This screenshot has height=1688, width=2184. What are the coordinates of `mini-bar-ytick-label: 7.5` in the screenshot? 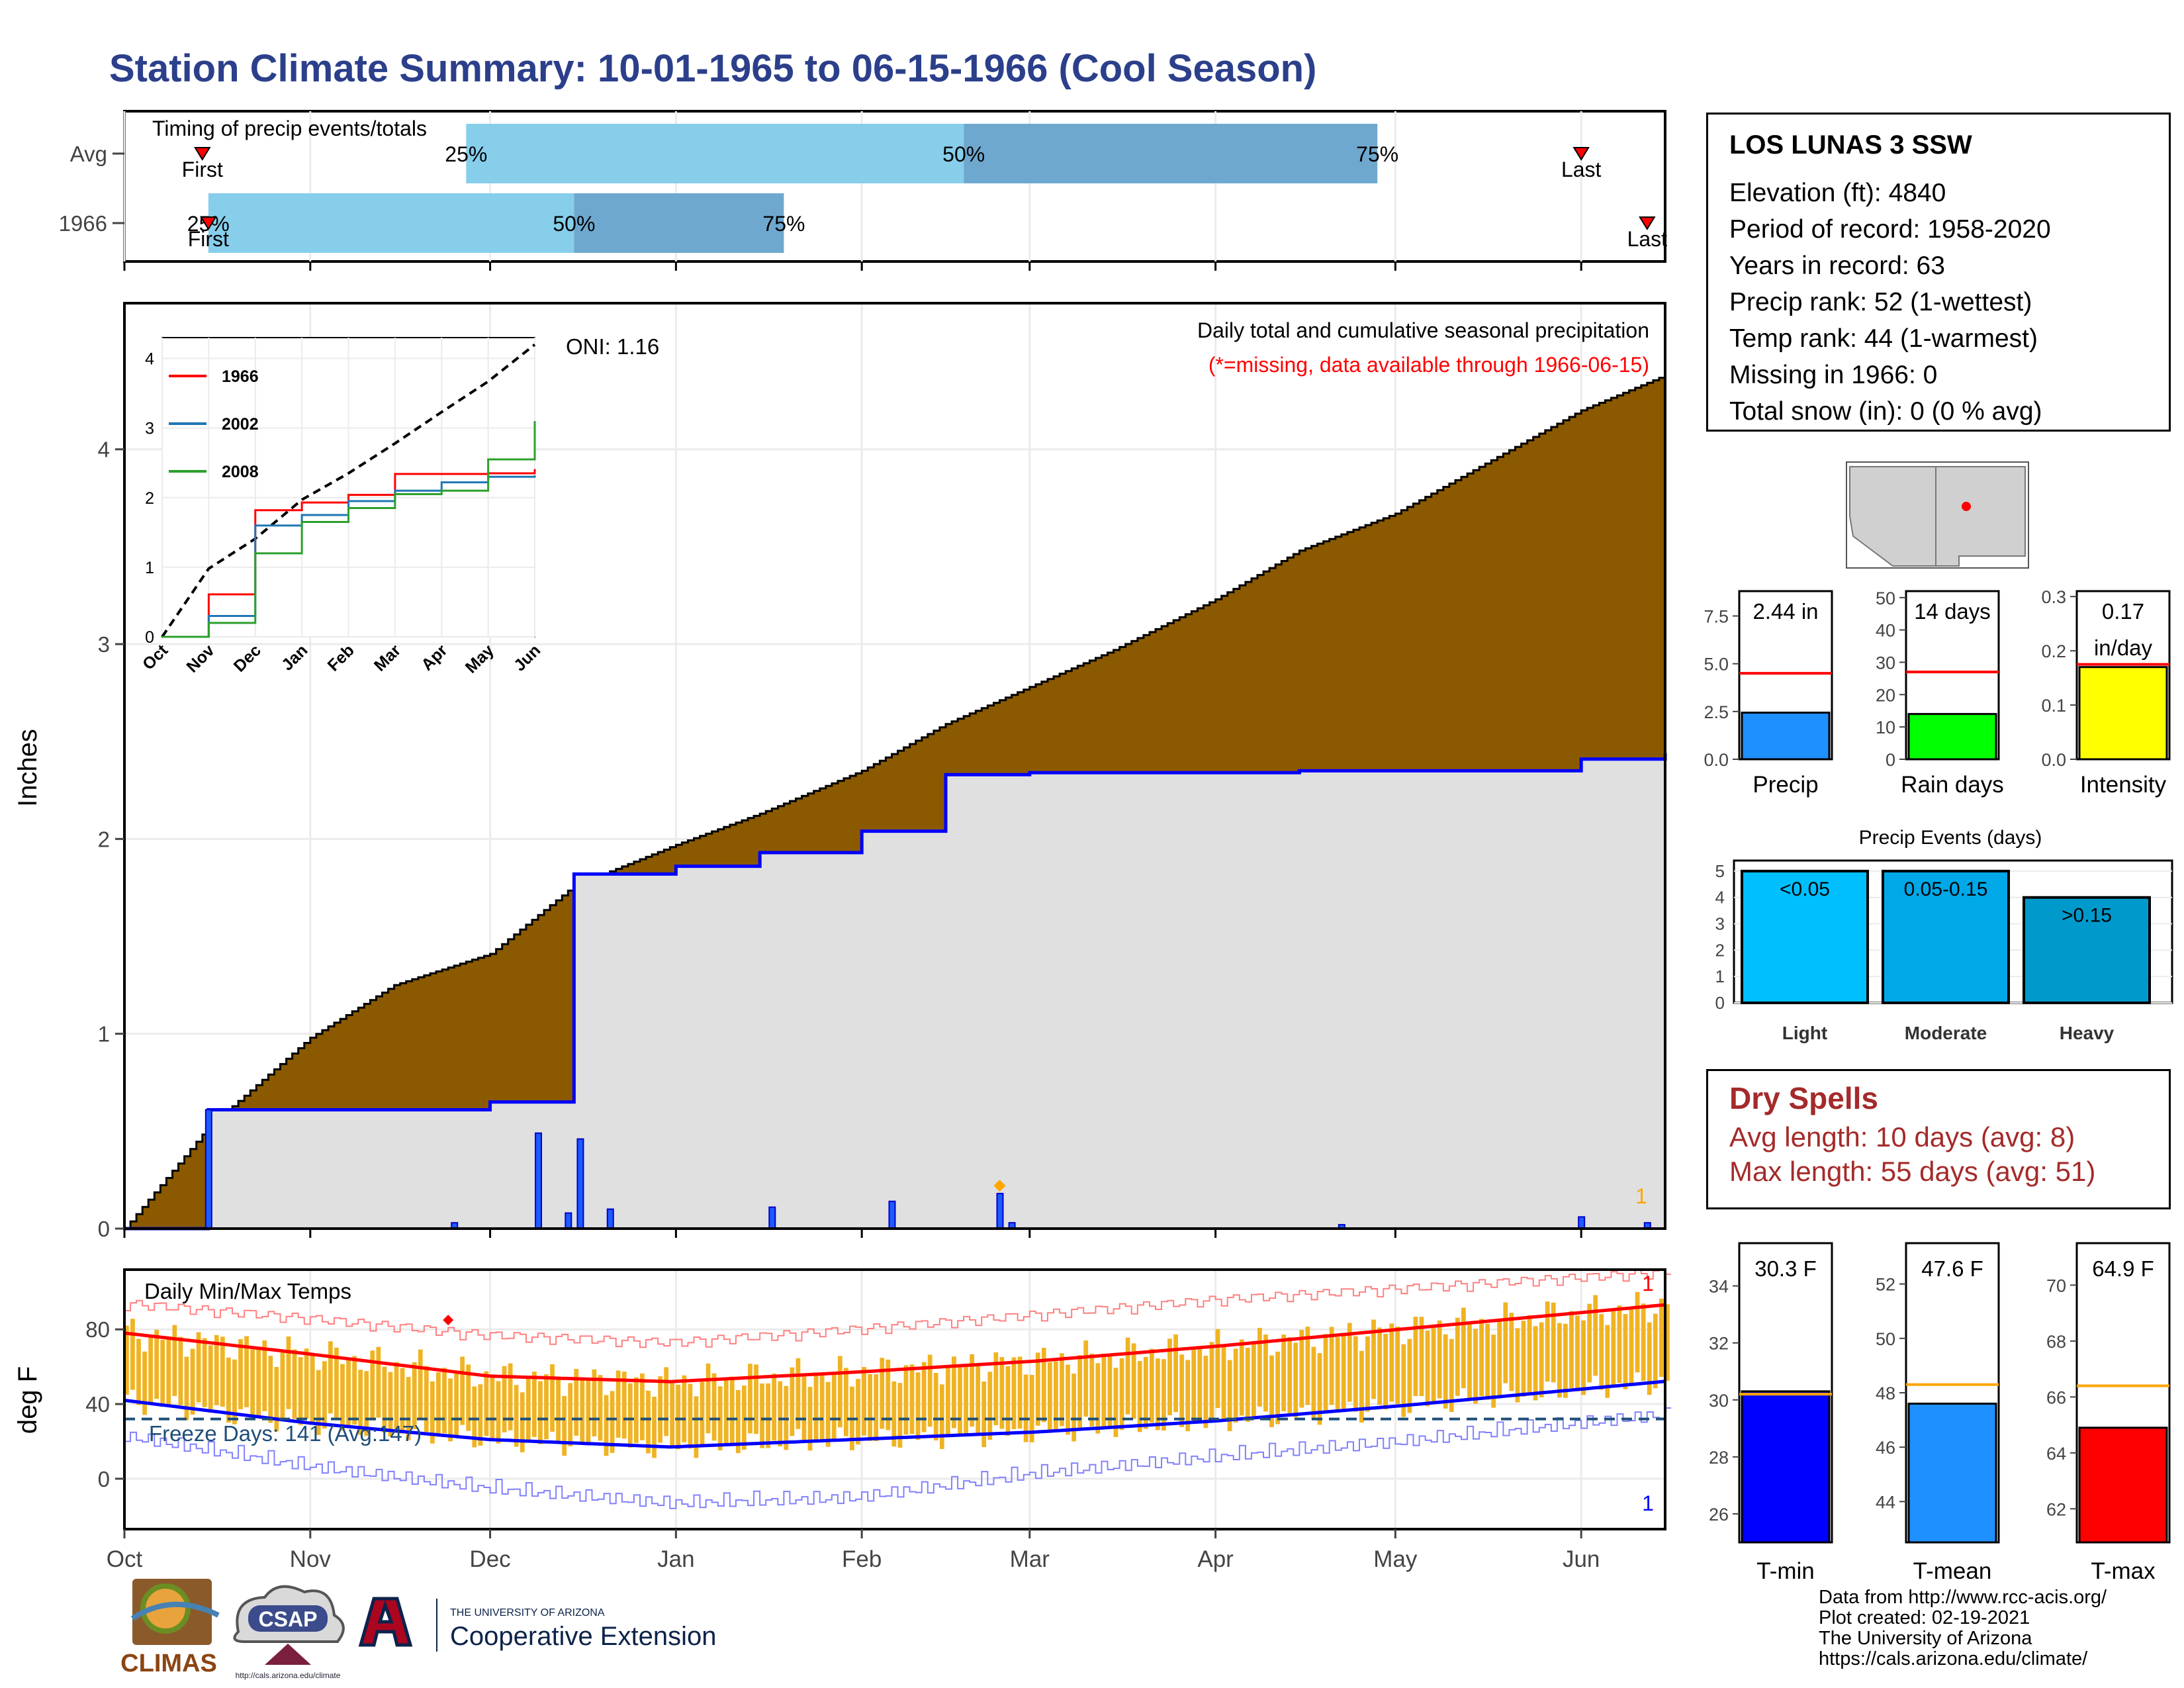 It's located at (1716, 617).